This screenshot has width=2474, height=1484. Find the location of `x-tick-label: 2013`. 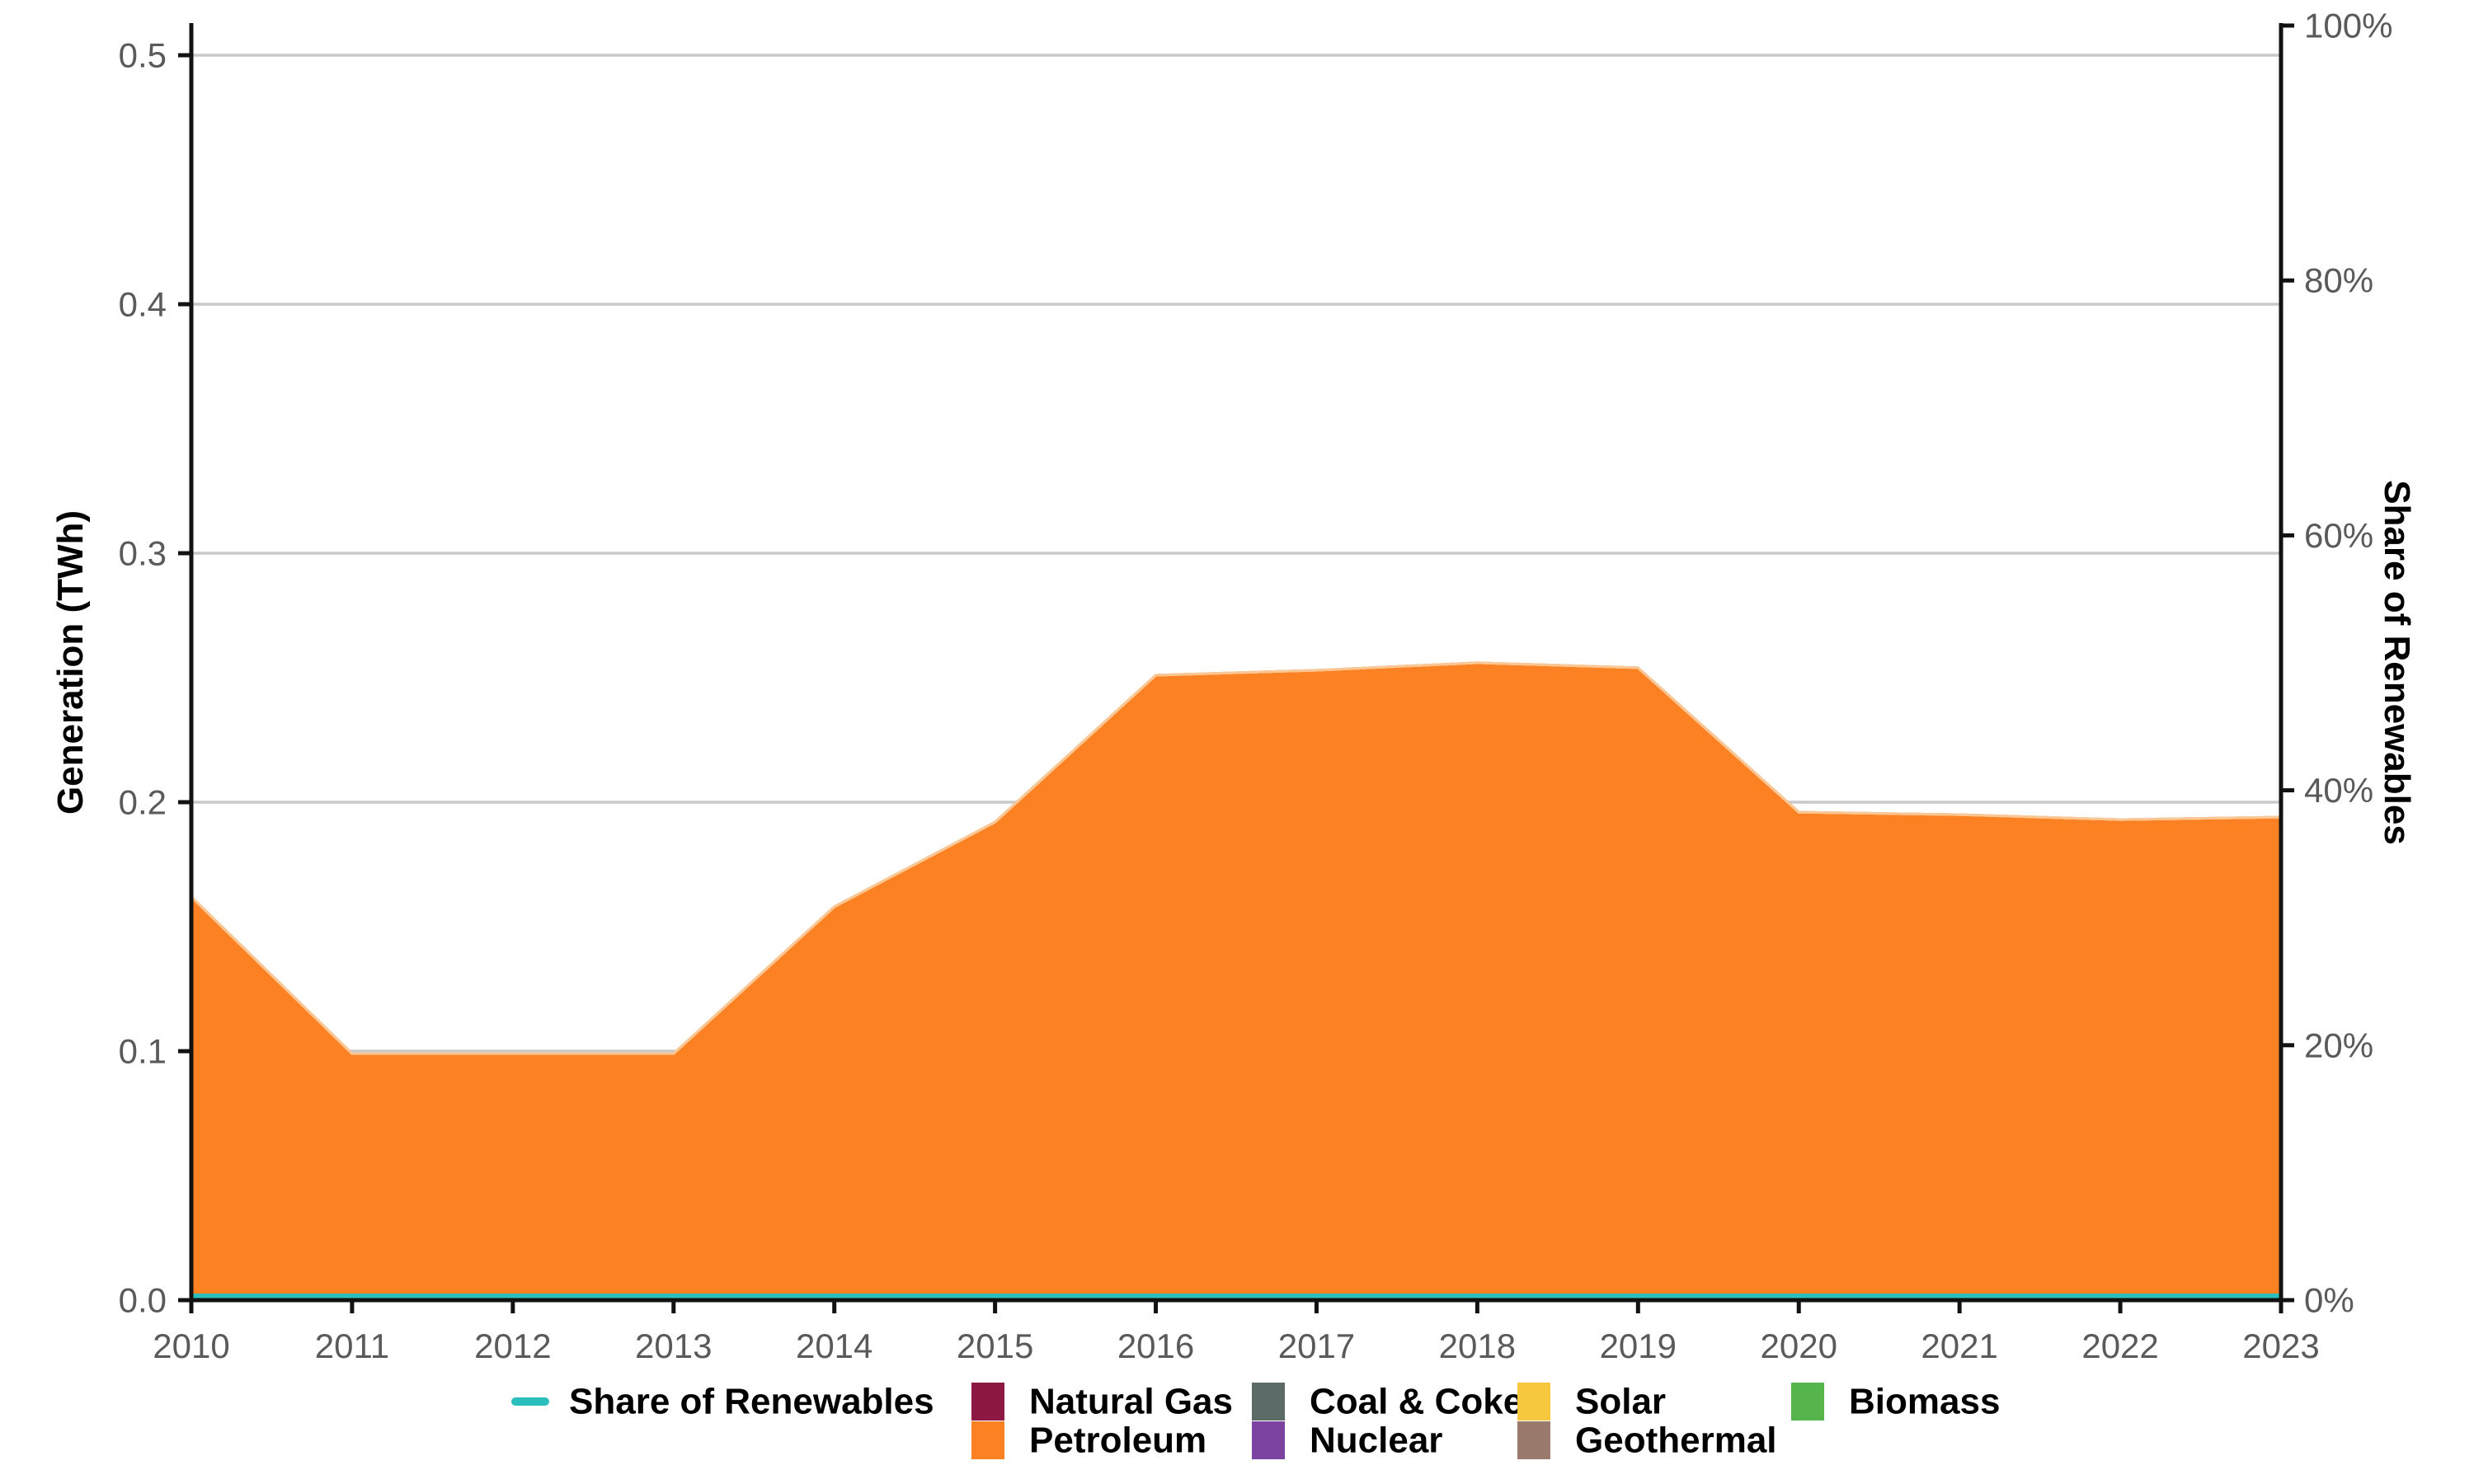

x-tick-label: 2013 is located at coordinates (673, 1346).